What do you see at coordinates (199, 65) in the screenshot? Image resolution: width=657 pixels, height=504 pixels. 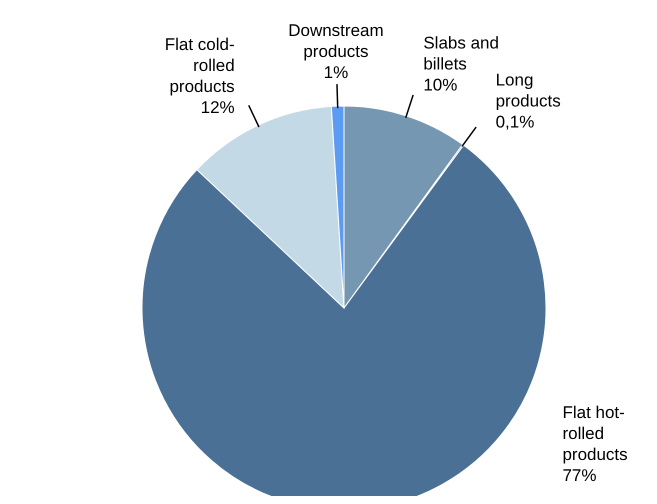 I see `slice-label: Flat cold-rolled products` at bounding box center [199, 65].